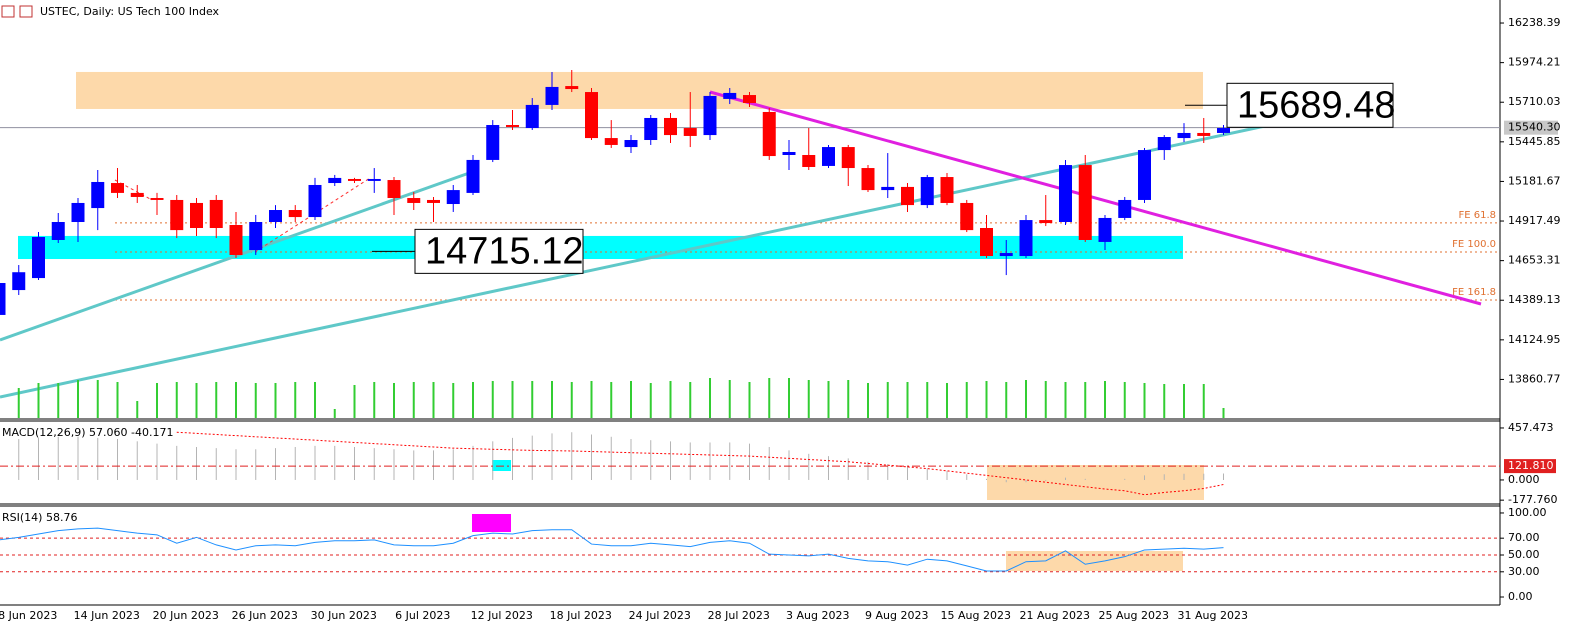 This screenshot has width=1585, height=637. Describe the element at coordinates (1527, 512) in the screenshot. I see `y-tick-label: 100.00` at that location.